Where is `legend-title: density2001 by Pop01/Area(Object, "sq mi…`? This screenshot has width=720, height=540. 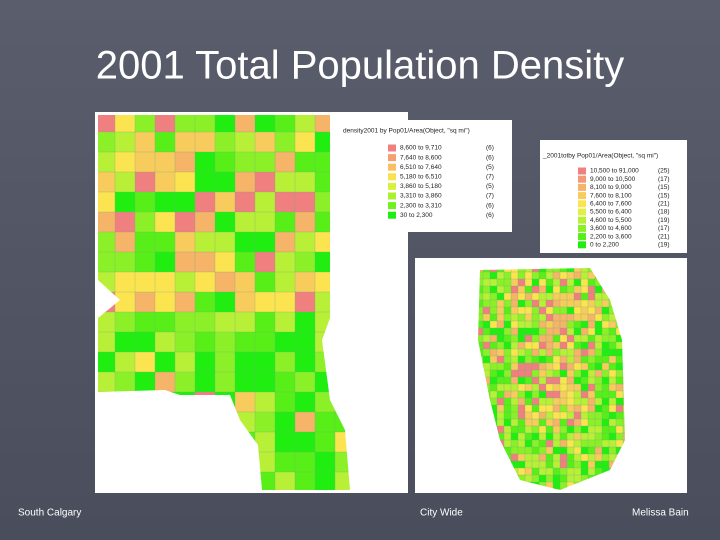
legend-title: density2001 by Pop01/Area(Object, "sq mi… is located at coordinates (406, 131).